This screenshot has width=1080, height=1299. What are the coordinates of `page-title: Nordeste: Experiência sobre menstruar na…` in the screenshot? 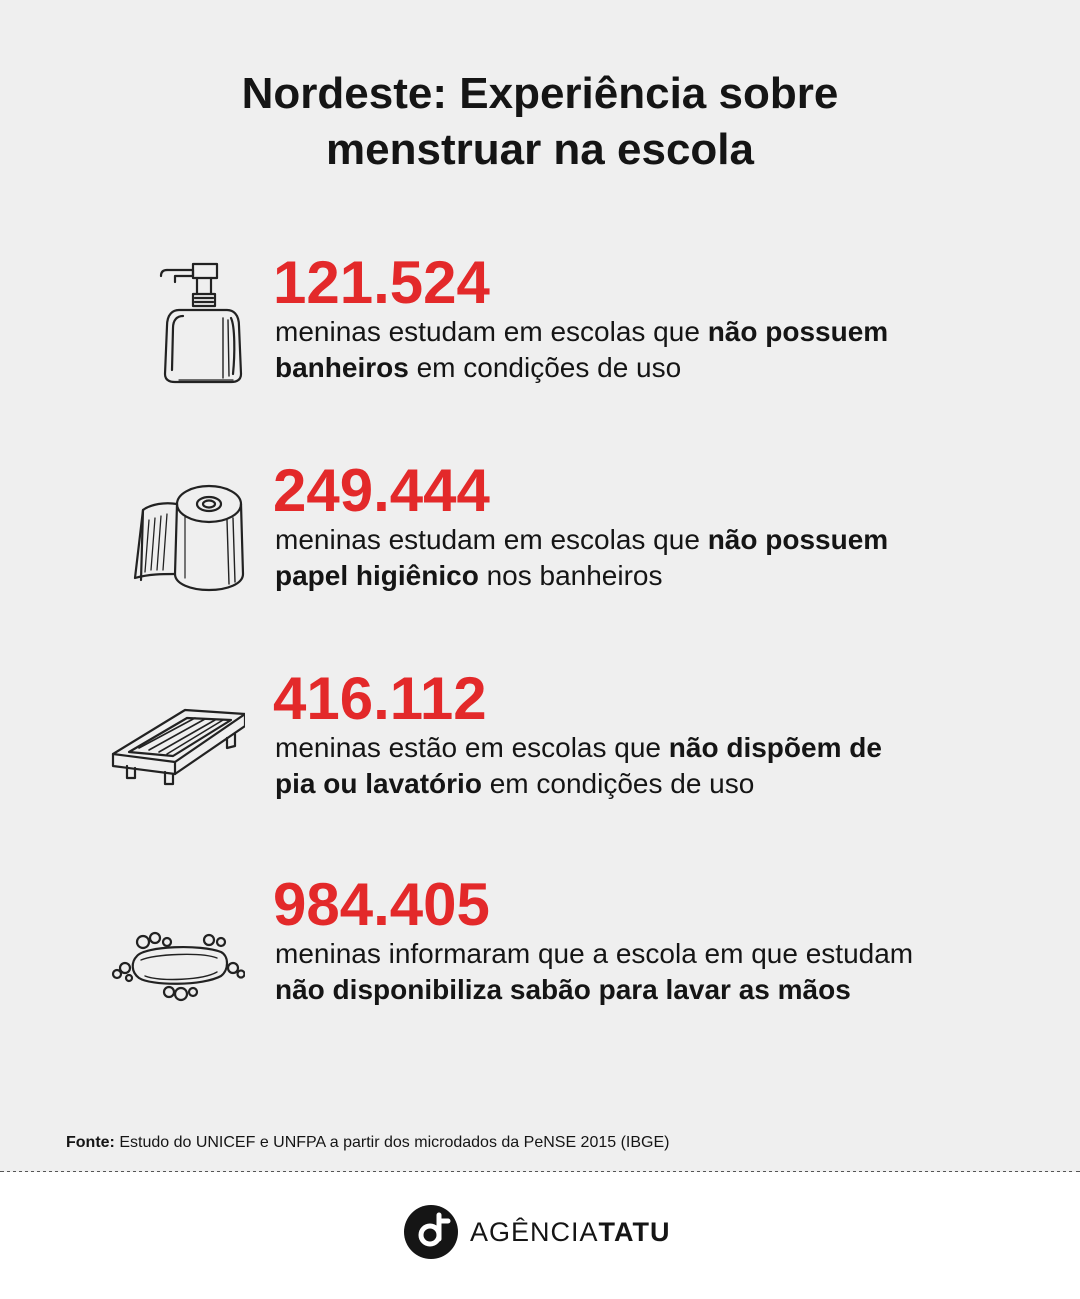 It's located at (540, 122).